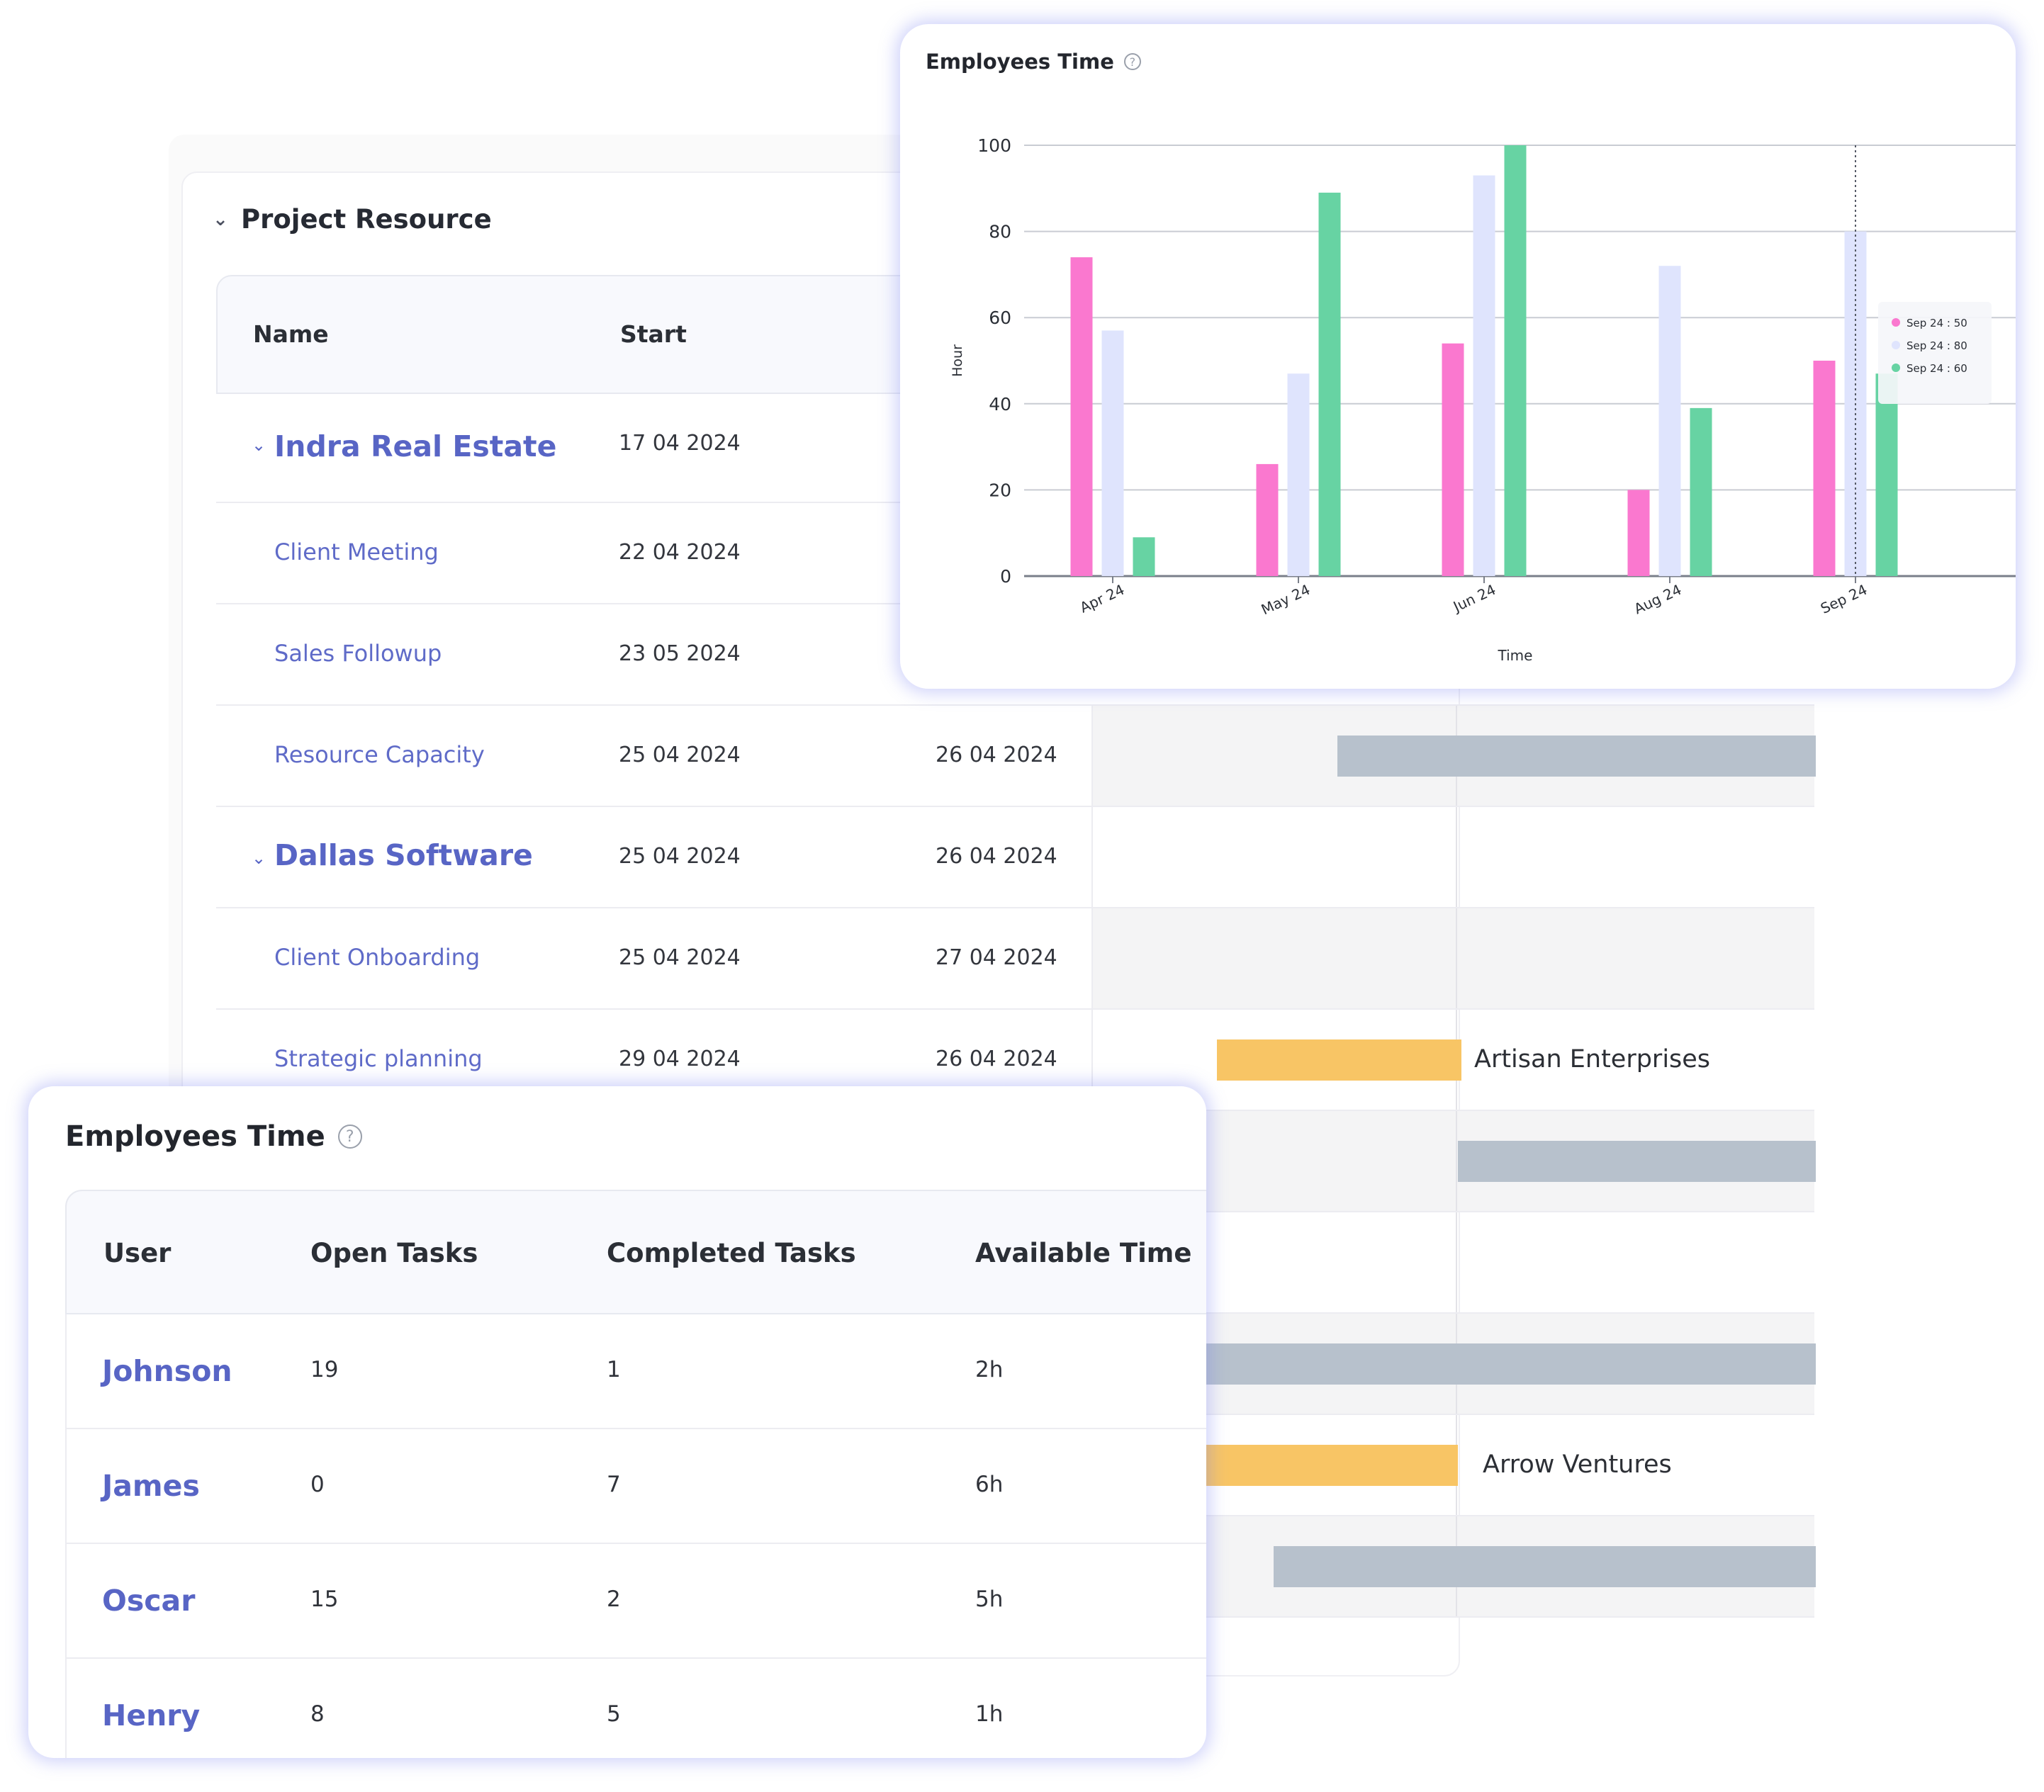  I want to click on start-date: 23 05 2024, so click(680, 653).